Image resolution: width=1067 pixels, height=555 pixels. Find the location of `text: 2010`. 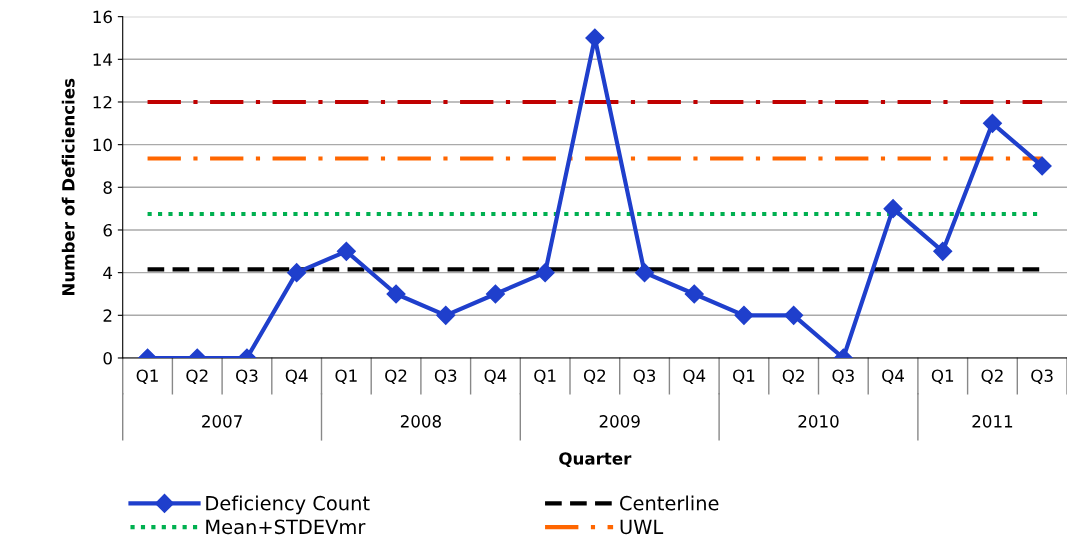

text: 2010 is located at coordinates (818, 421).